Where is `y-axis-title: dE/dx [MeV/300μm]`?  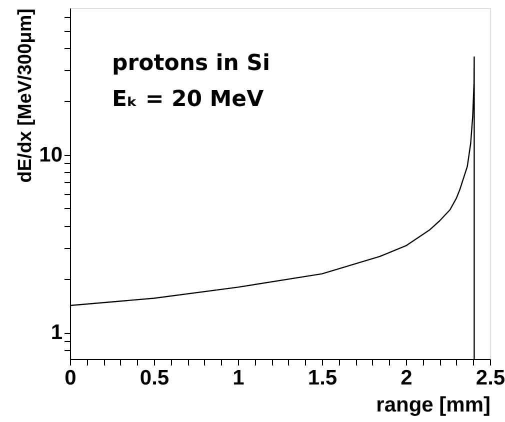
y-axis-title: dE/dx [MeV/300μm] is located at coordinates (25, 95).